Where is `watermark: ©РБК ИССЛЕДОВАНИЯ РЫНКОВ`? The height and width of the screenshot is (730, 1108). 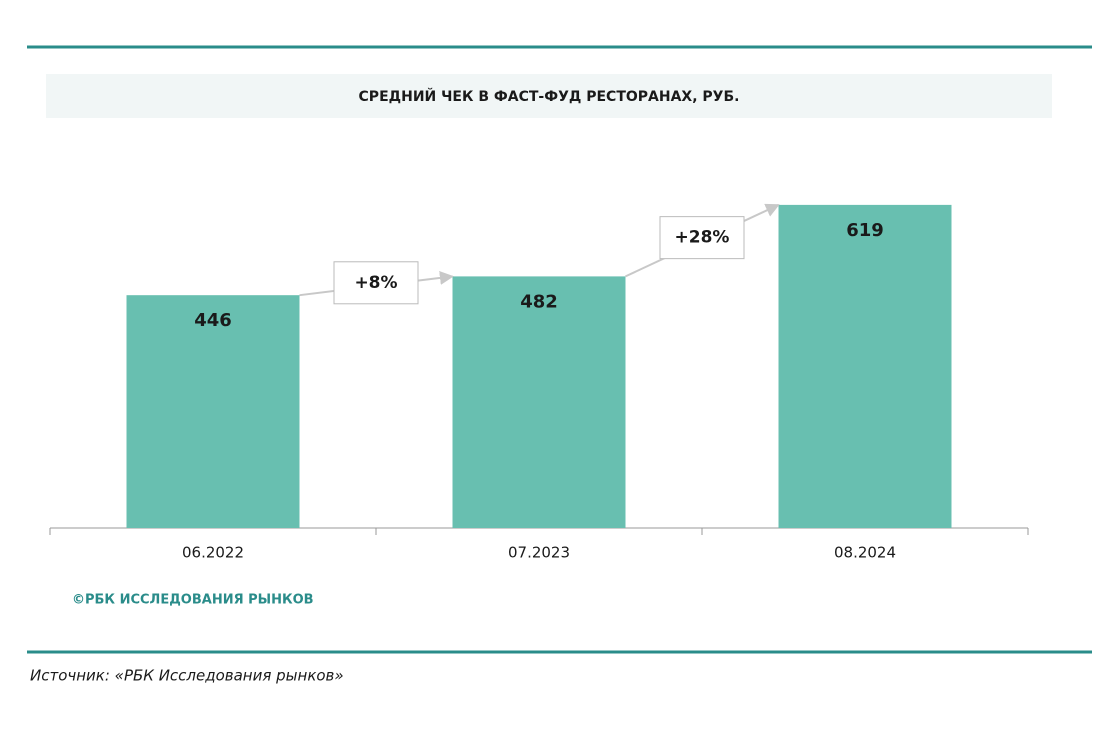
watermark: ©РБК ИССЛЕДОВАНИЯ РЫНКОВ is located at coordinates (193, 600).